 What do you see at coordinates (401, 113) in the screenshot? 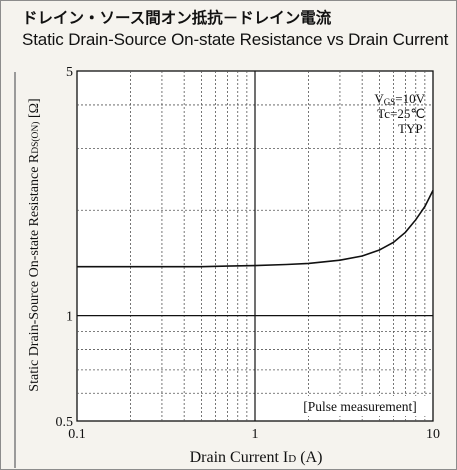
I see `tc-annotation: Tc=25℃` at bounding box center [401, 113].